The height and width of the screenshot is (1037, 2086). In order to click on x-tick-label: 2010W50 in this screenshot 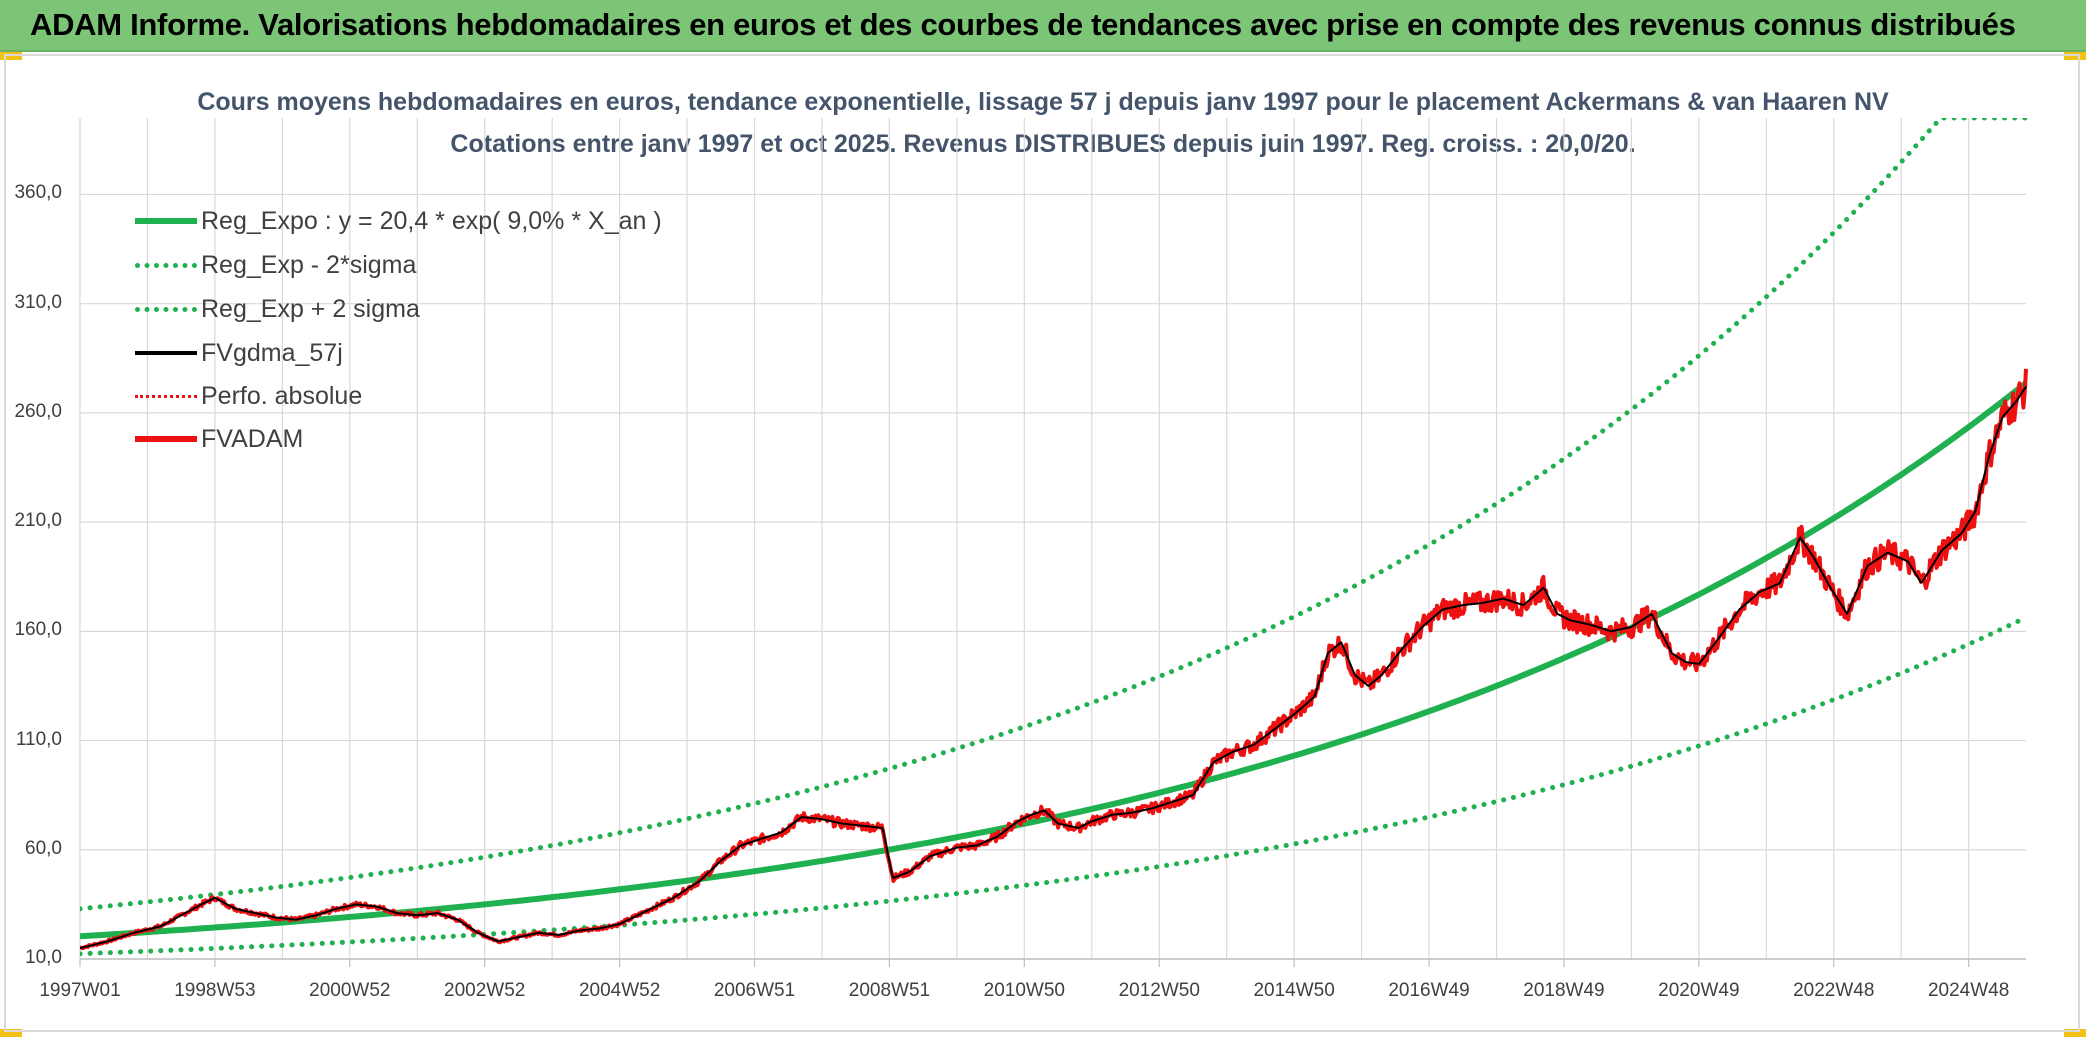, I will do `click(1024, 990)`.